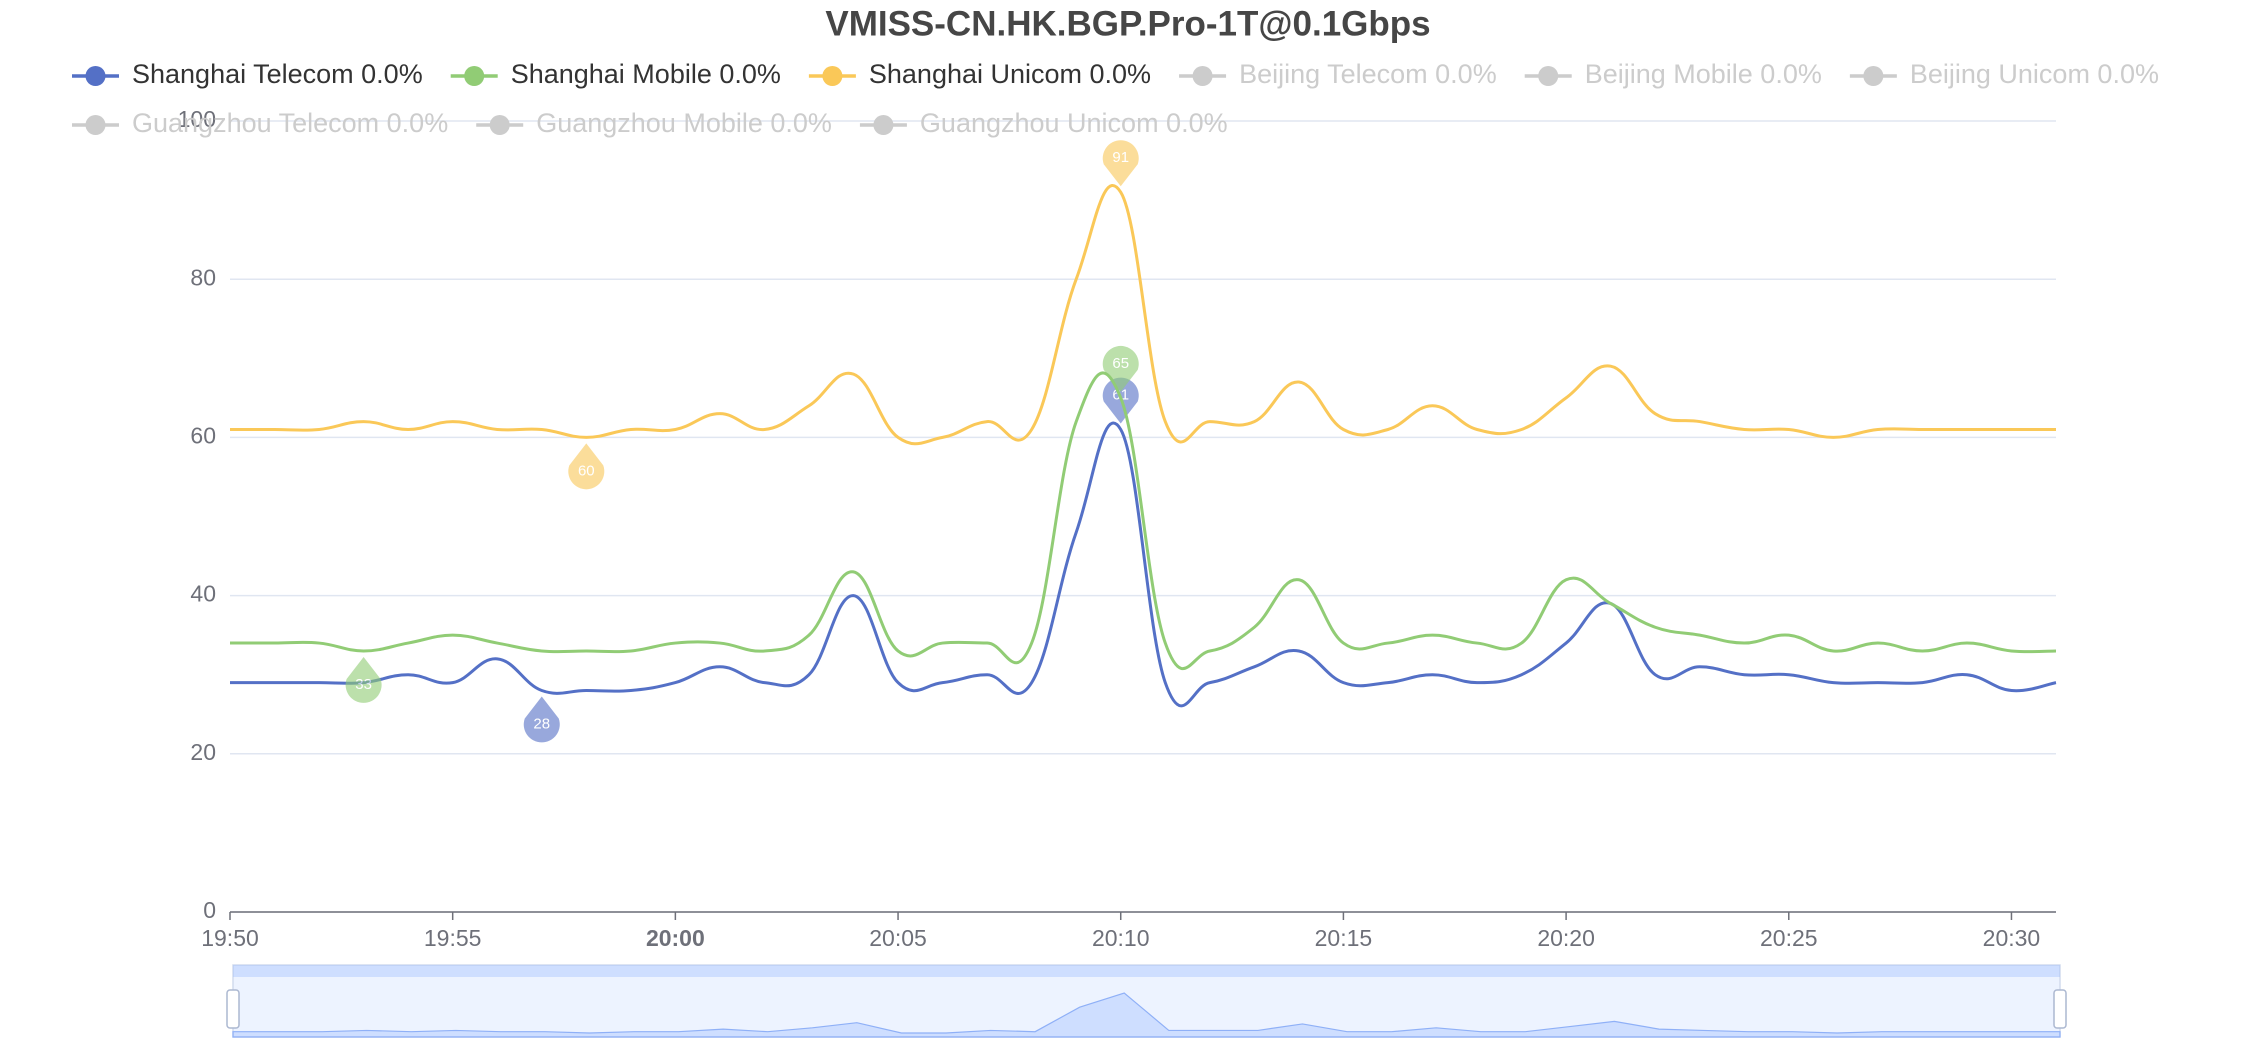  What do you see at coordinates (290, 123) in the screenshot?
I see `legend-label: Guangzhou Telecom 0.0%` at bounding box center [290, 123].